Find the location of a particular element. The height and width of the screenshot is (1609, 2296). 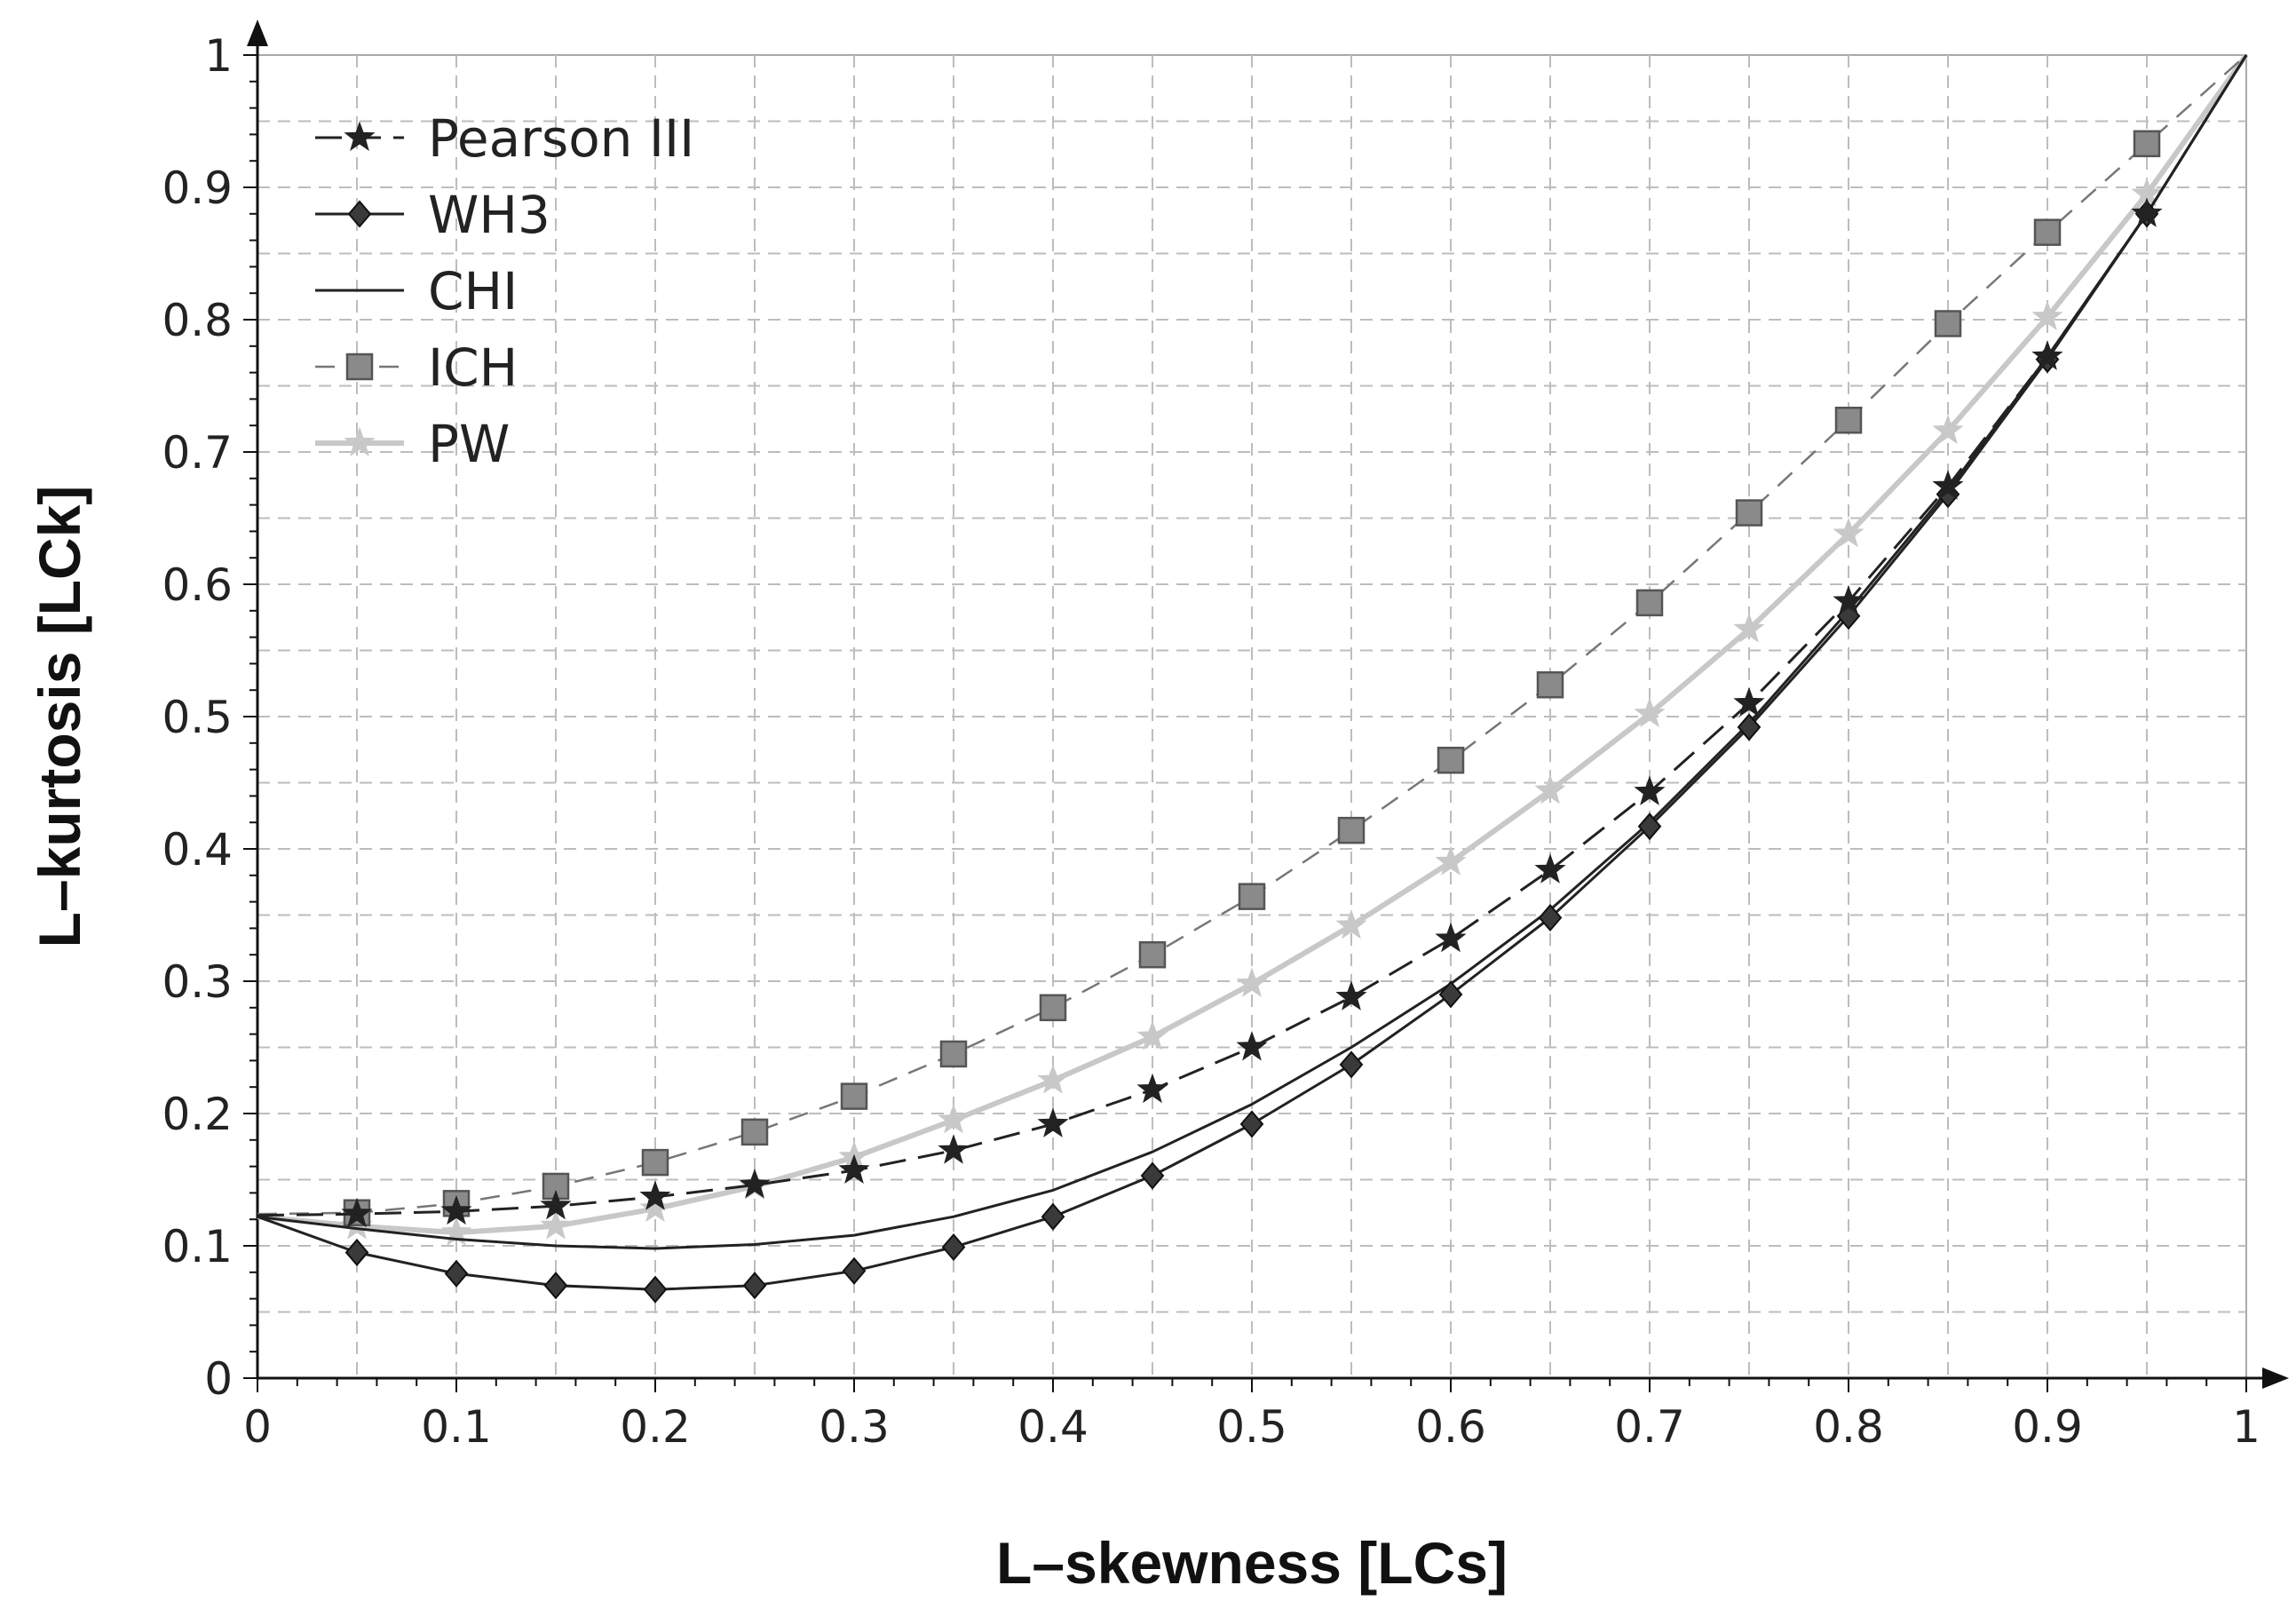

x-tick-label: 0.5 is located at coordinates (1251, 1427).